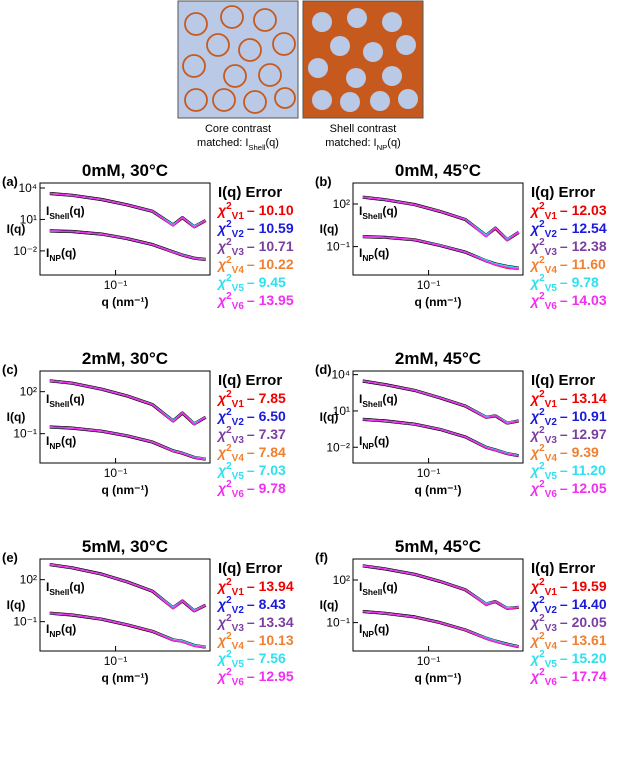  I want to click on legend-entry: χ2V1– 7.85, so click(251, 399).